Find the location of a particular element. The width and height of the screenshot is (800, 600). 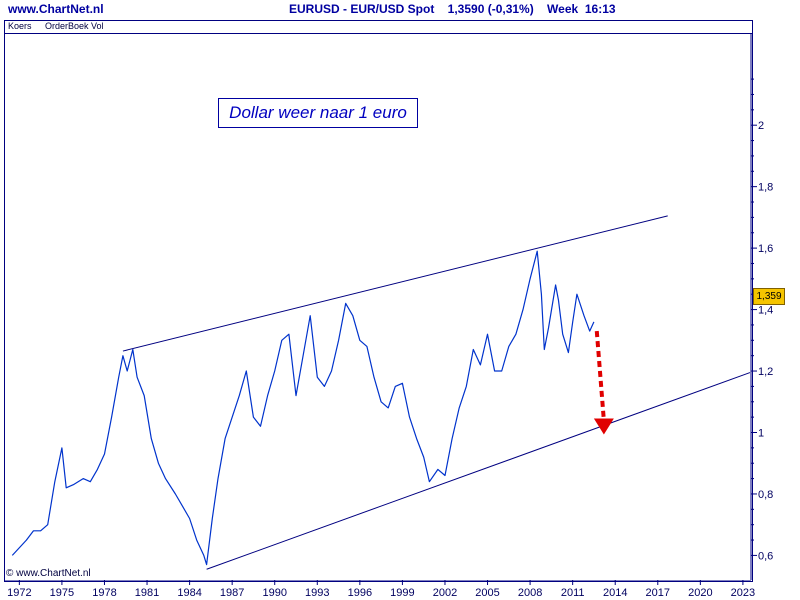

y-tick-label: 1 is located at coordinates (761, 433).